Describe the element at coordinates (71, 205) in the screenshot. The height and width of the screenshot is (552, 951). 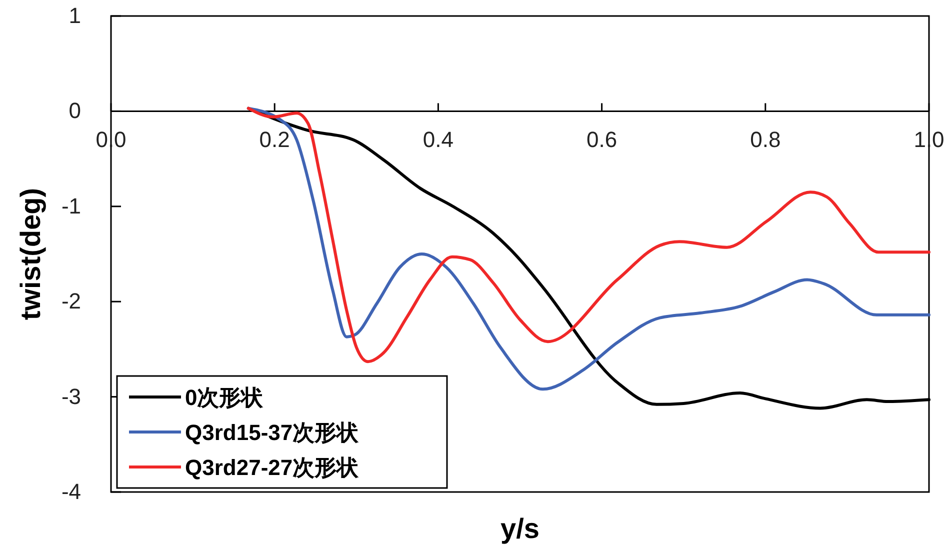
I see `y-tick-label: -1` at that location.